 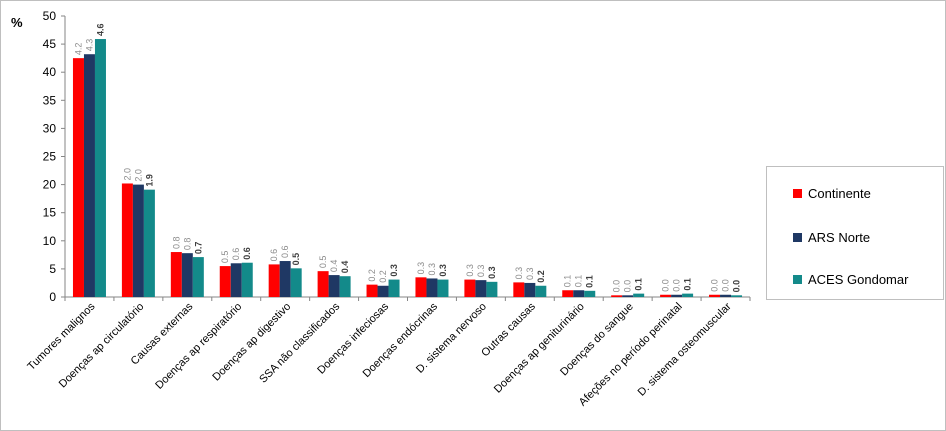 I want to click on category-label: Afeções no período perinatal, so click(x=631, y=355).